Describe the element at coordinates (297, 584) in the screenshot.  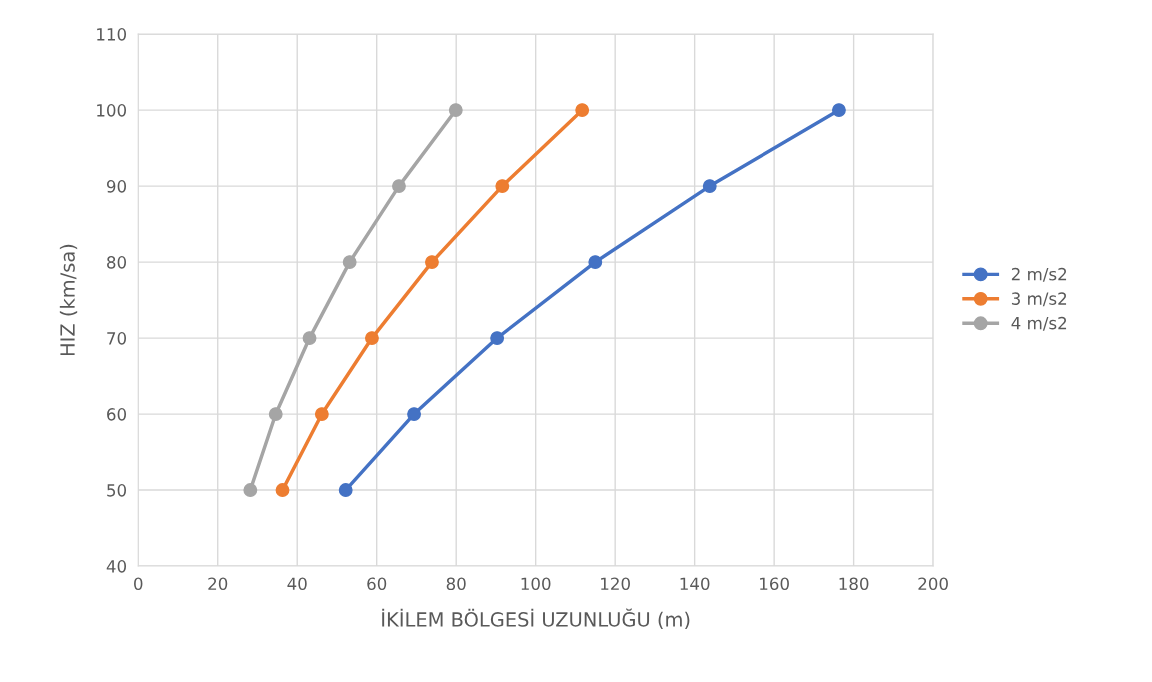
I see `x-tick-label: 40` at that location.